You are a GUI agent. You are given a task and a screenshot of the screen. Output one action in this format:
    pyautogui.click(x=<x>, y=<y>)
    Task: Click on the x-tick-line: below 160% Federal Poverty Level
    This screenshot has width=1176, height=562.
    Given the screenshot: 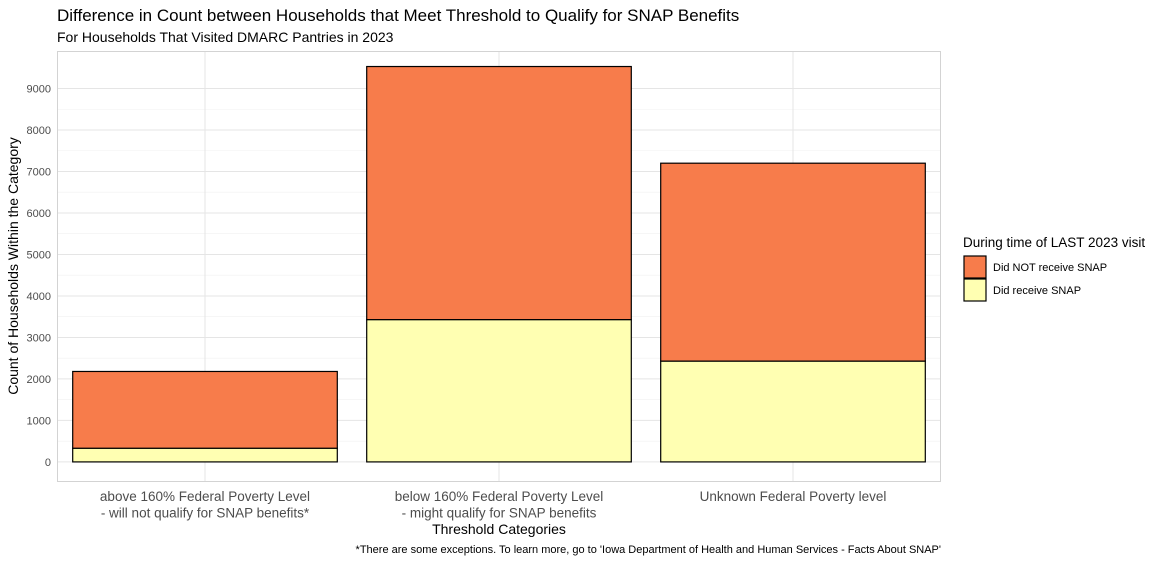 What is the action you would take?
    pyautogui.click(x=499, y=496)
    